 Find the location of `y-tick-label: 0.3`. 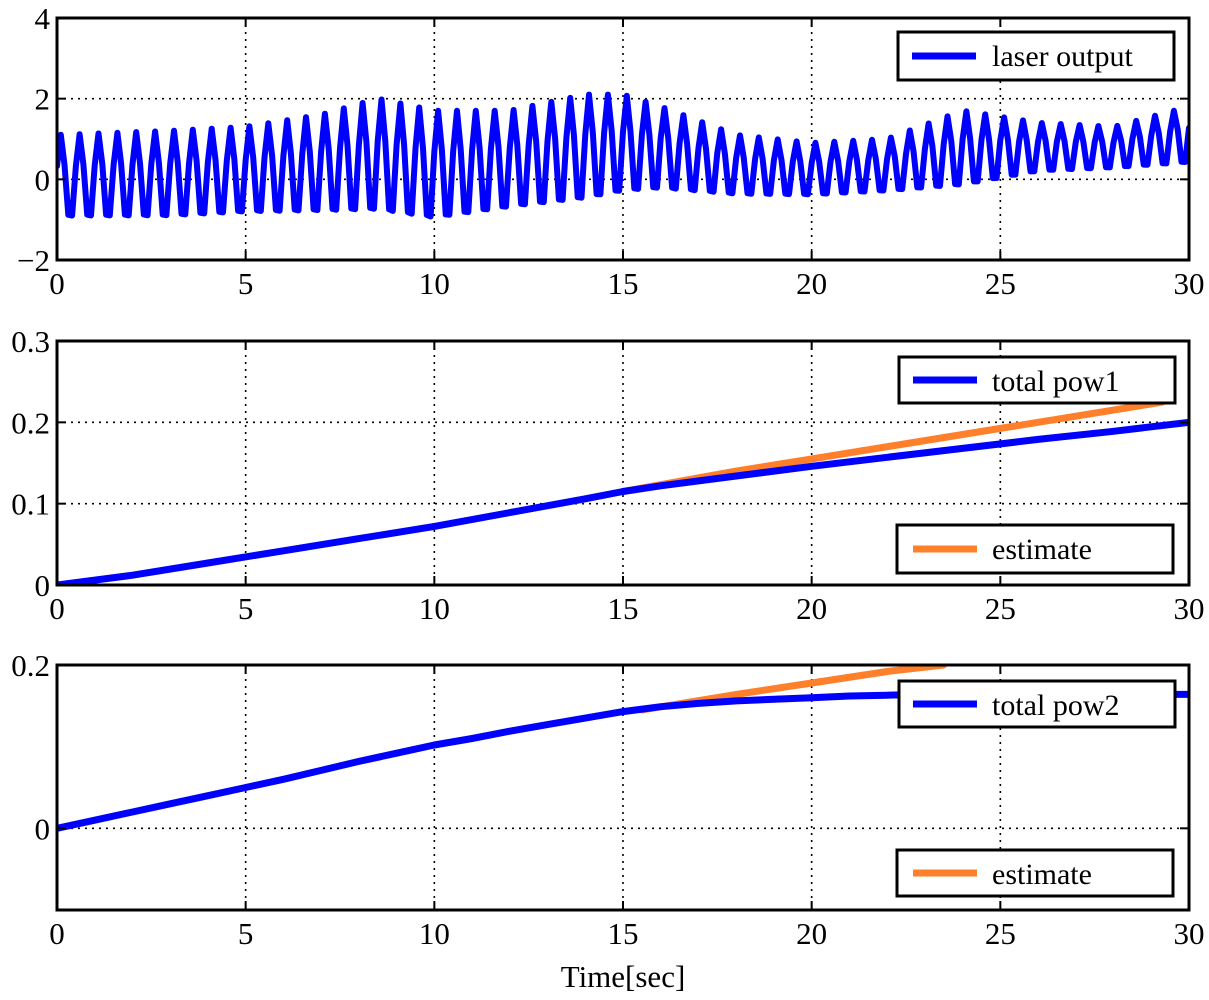

y-tick-label: 0.3 is located at coordinates (30, 341).